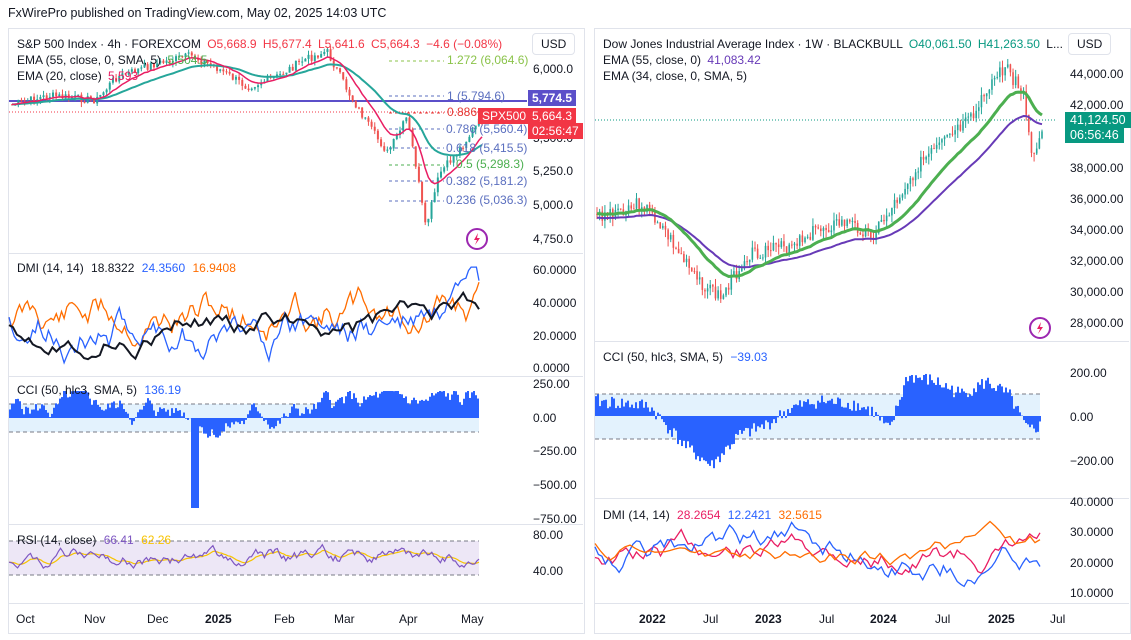  What do you see at coordinates (408, 619) in the screenshot?
I see `left-xaxis-label: Apr` at bounding box center [408, 619].